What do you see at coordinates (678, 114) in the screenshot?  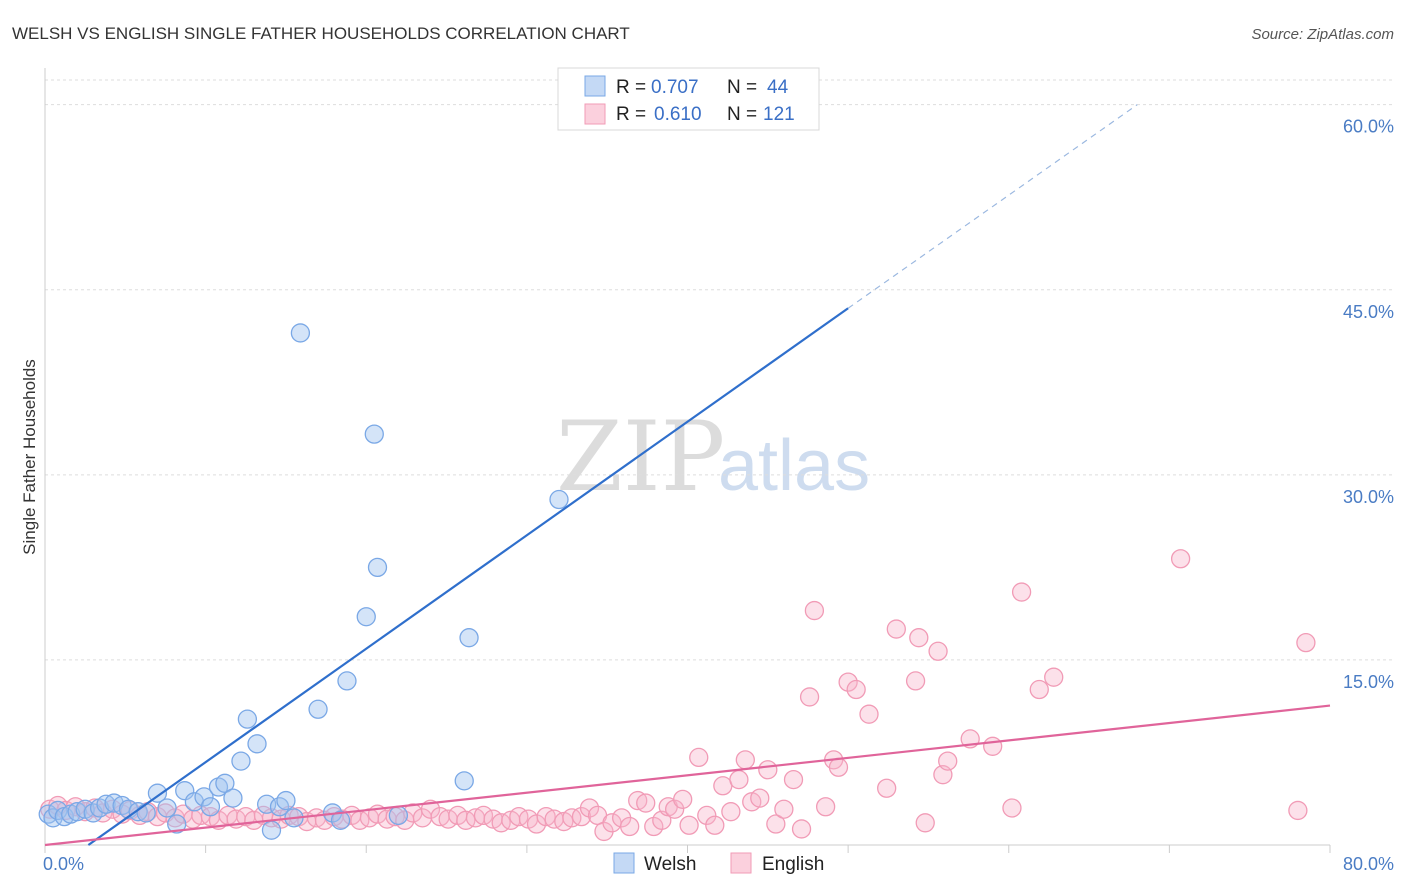 I see `legend-r-value-english: 0.610` at bounding box center [678, 114].